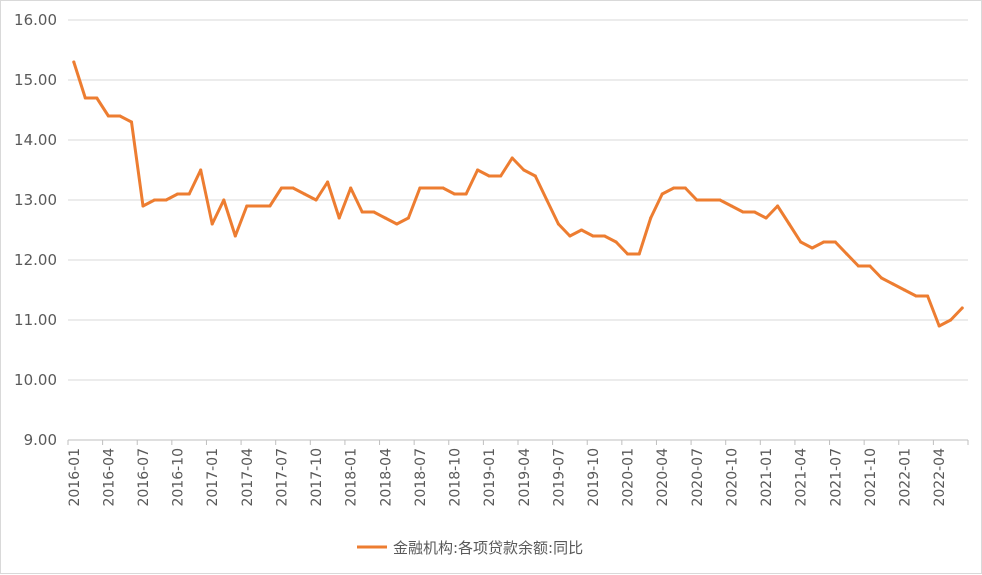 Image resolution: width=982 pixels, height=575 pixels. Describe the element at coordinates (35, 200) in the screenshot. I see `y-tick-label: 13.00` at that location.